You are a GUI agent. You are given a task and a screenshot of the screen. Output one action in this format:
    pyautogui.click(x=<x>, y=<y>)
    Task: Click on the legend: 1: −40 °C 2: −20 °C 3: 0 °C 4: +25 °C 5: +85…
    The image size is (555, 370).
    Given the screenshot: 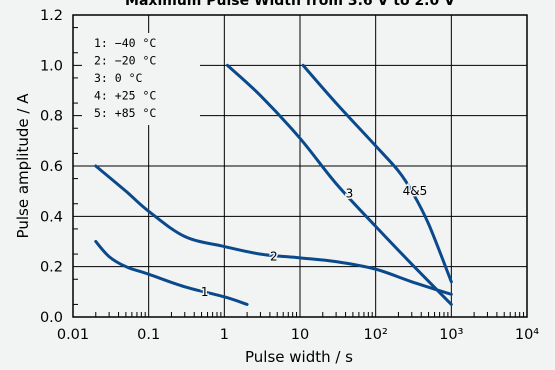 What is the action you would take?
    pyautogui.click(x=141, y=79)
    